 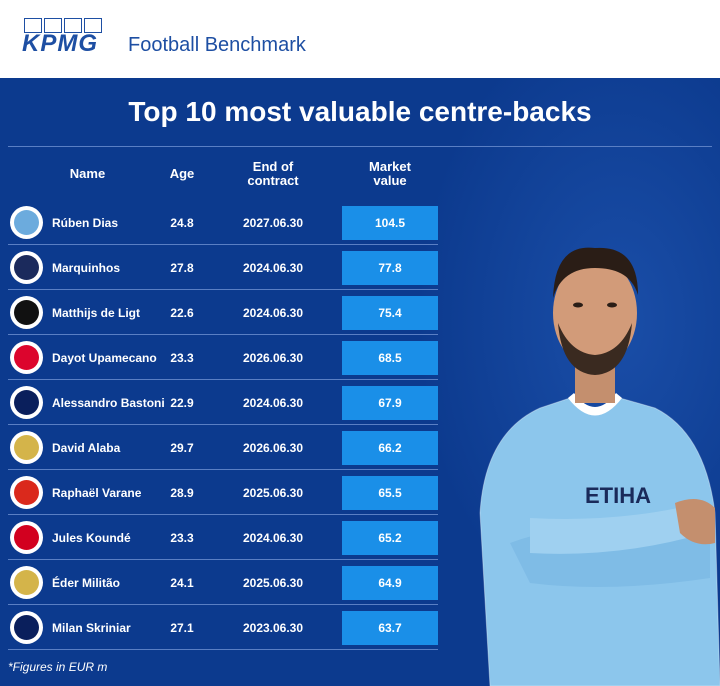 I want to click on contract-end: 2023.06.30, so click(x=273, y=628).